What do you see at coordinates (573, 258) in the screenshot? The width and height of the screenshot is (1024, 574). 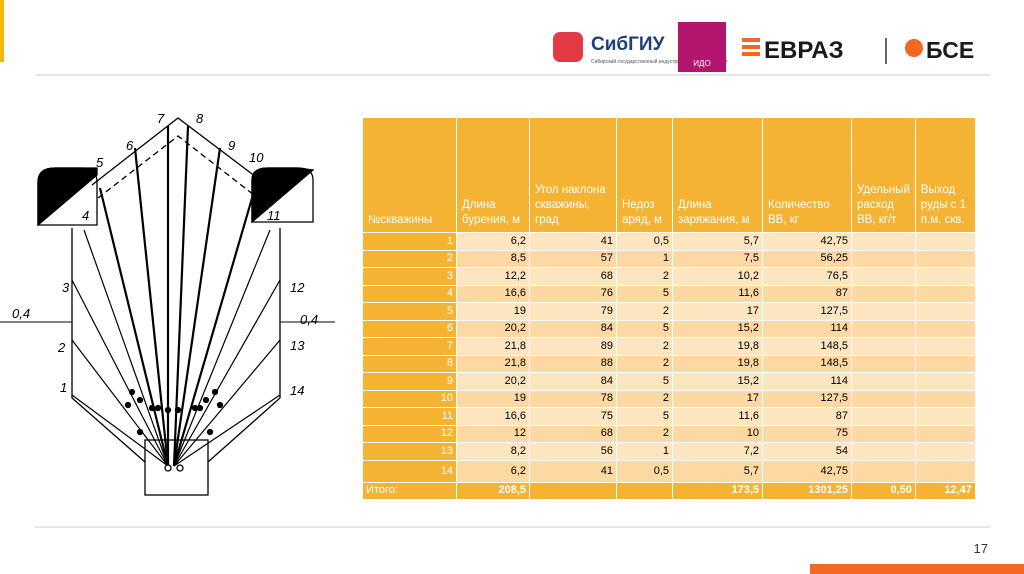 I see `table-cell: 57` at bounding box center [573, 258].